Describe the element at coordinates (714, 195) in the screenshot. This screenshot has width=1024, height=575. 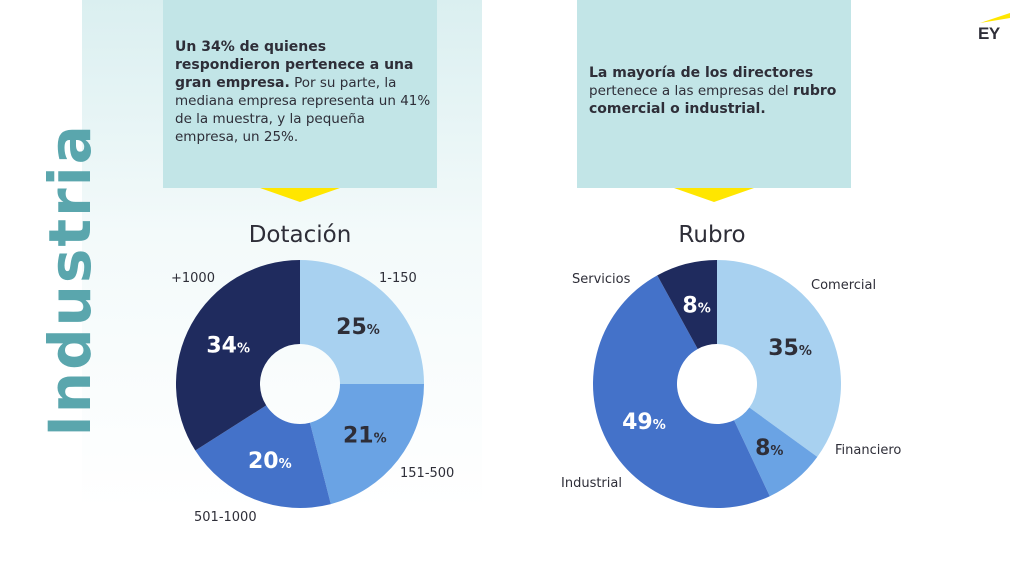
I see `callout-rubro-arrow` at that location.